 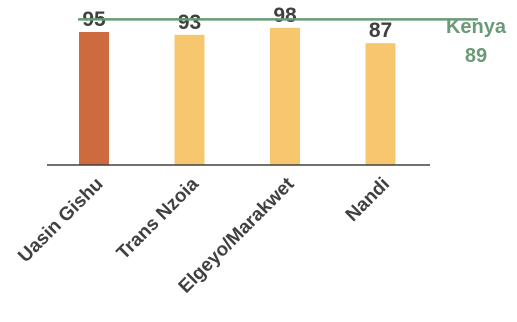 What do you see at coordinates (380, 104) in the screenshot?
I see `bar-nandi` at bounding box center [380, 104].